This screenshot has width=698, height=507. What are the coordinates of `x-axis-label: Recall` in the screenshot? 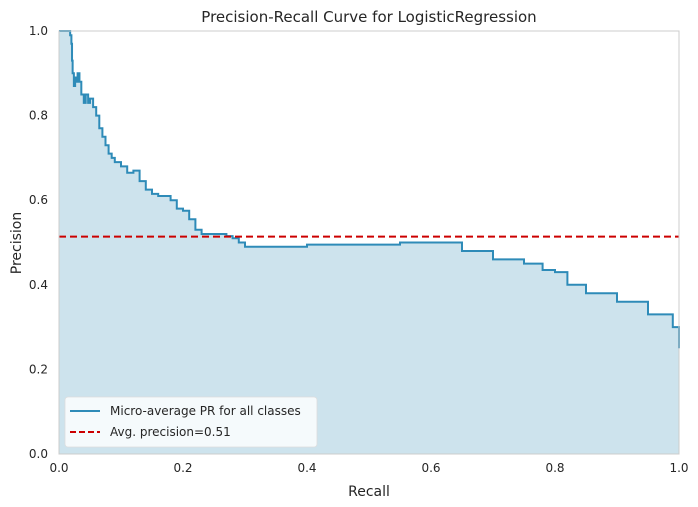 It's located at (369, 492).